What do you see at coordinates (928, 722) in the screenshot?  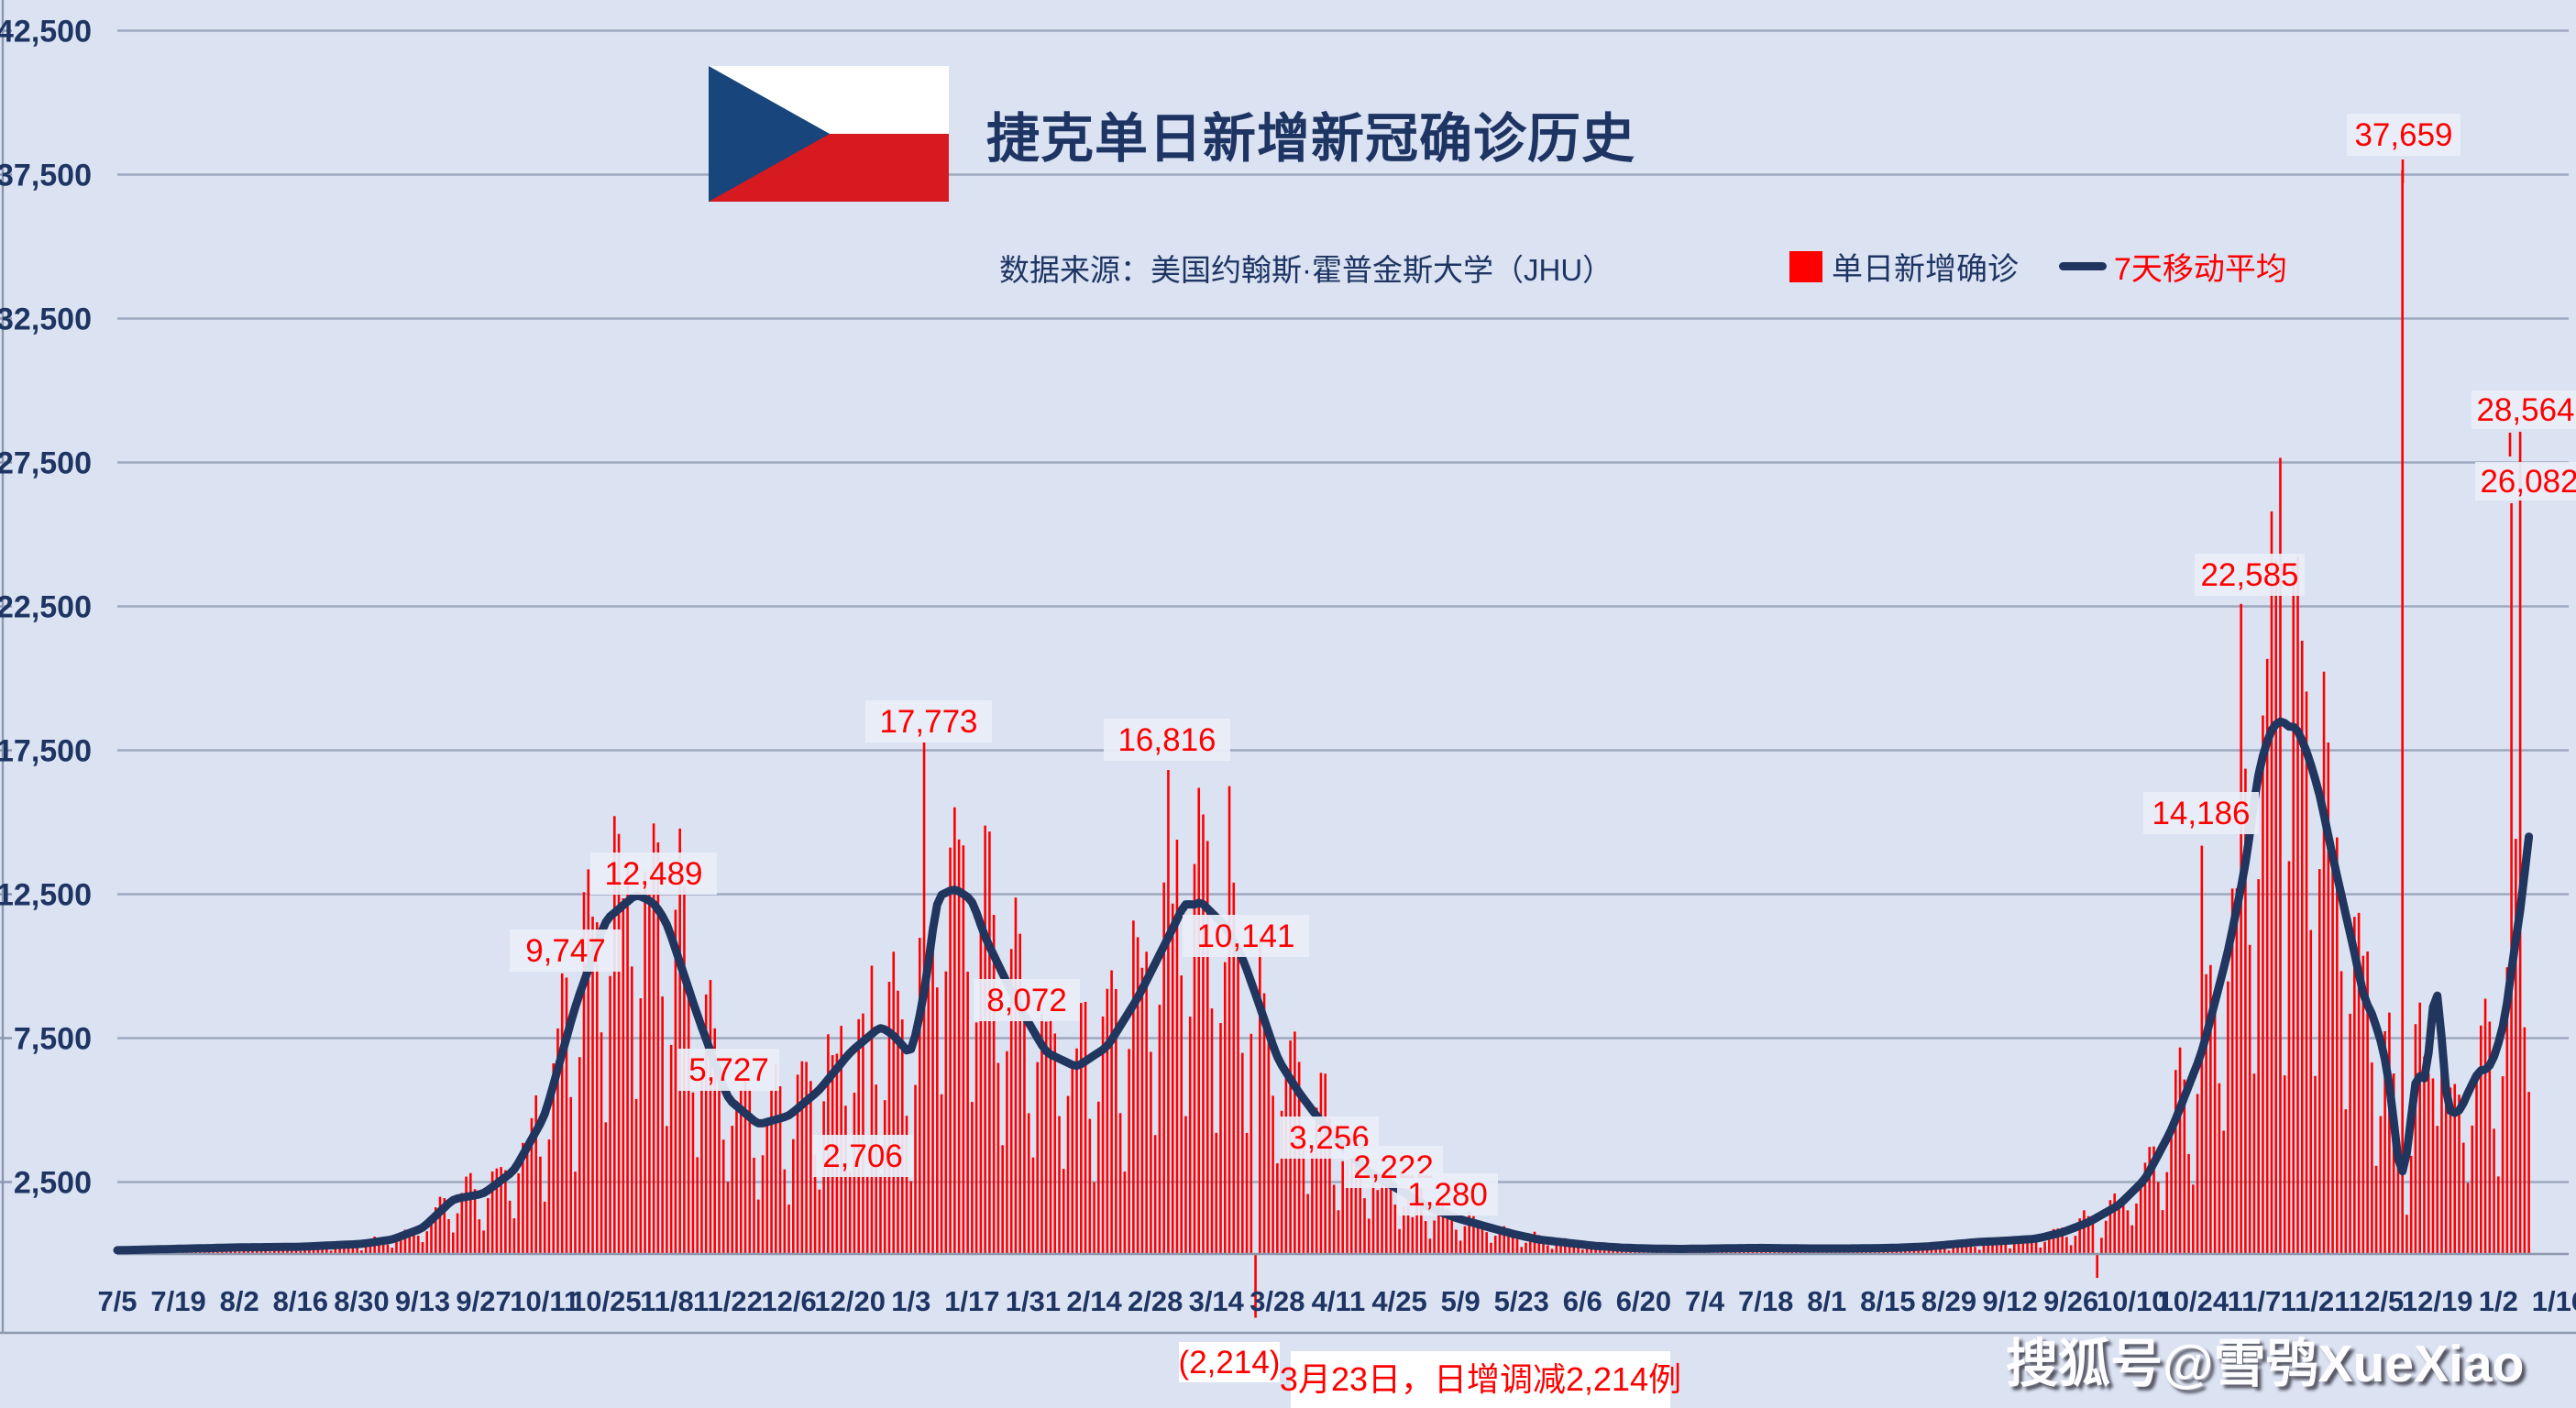 I see `svg-text: 17,773` at bounding box center [928, 722].